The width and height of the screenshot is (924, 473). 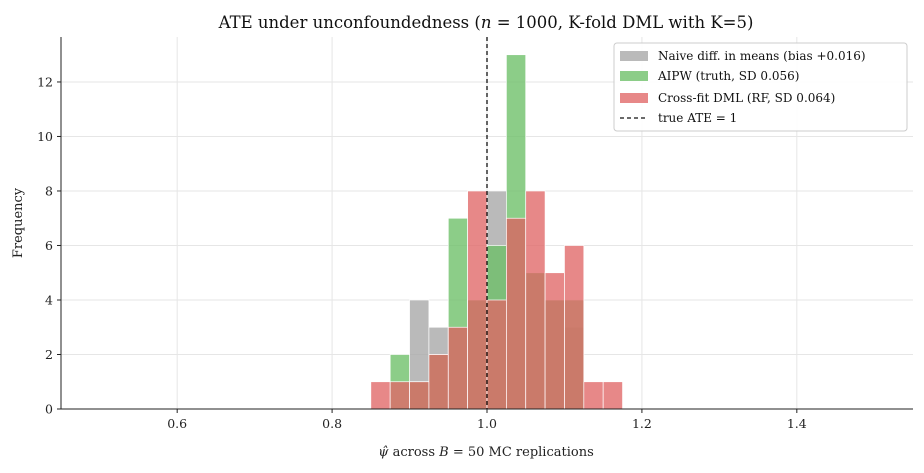 I want to click on x-axis-ticks: 0.6 0.8 1.0 1.2 1.4, so click(x=487, y=420).